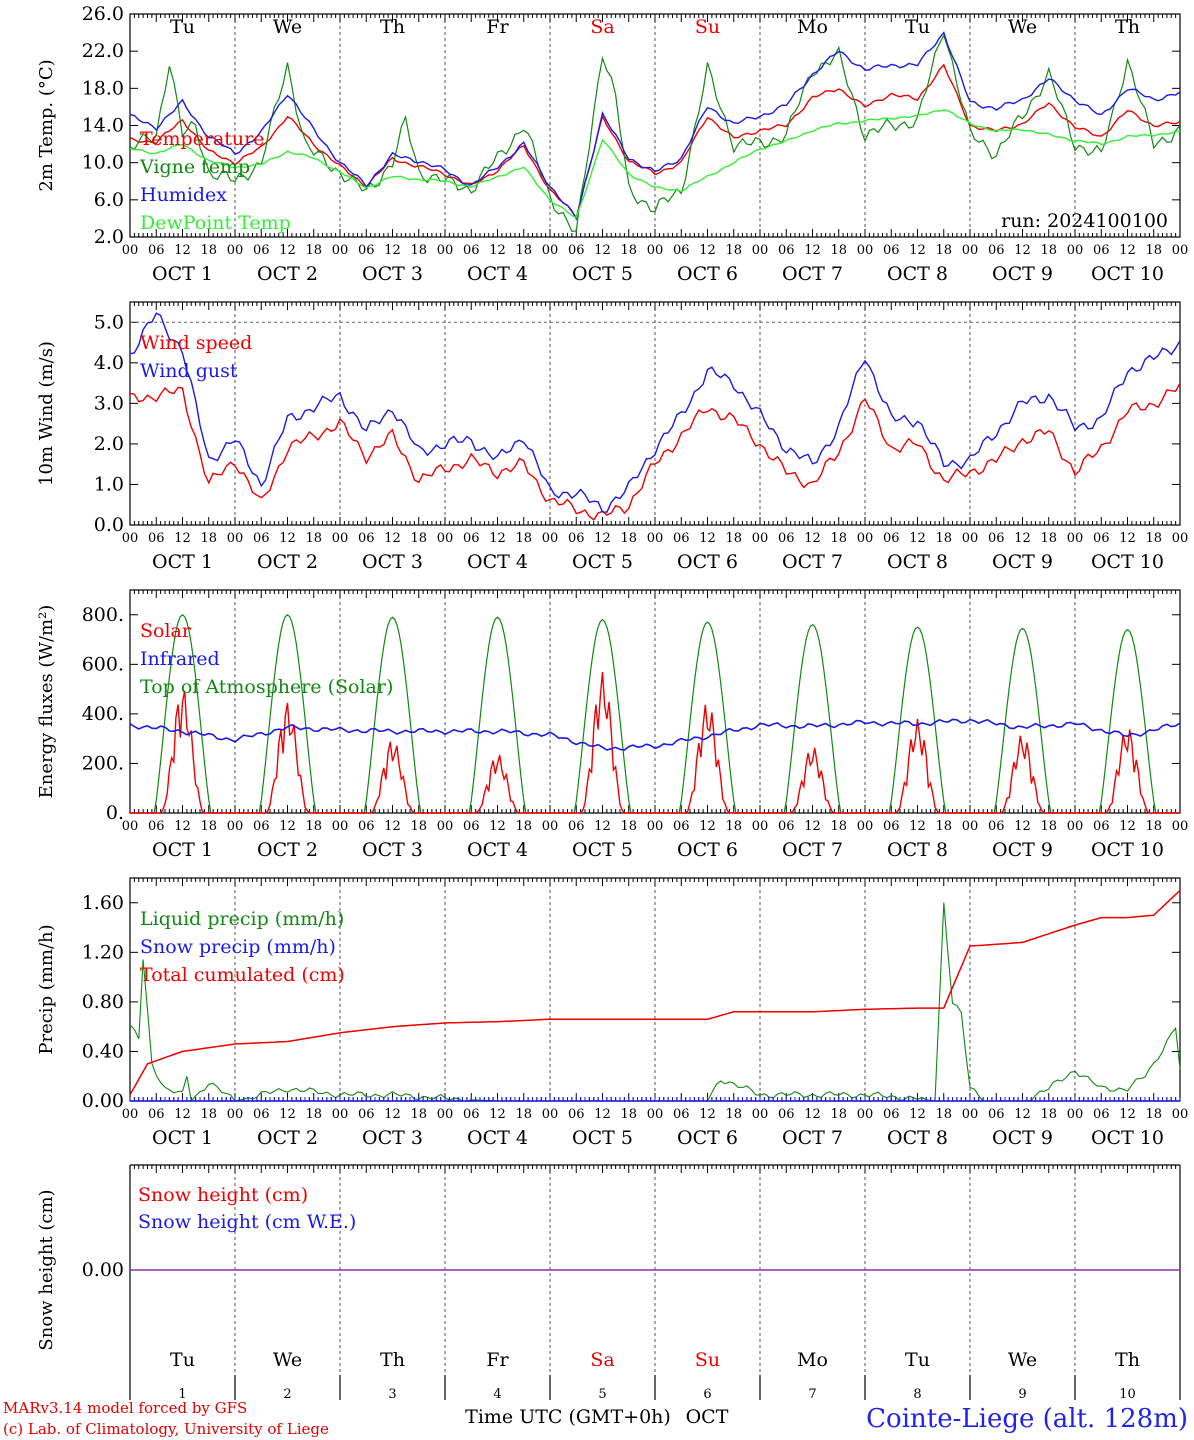 This screenshot has width=1194, height=1440. I want to click on y-axis-label: Snow height (cm), so click(46, 1269).